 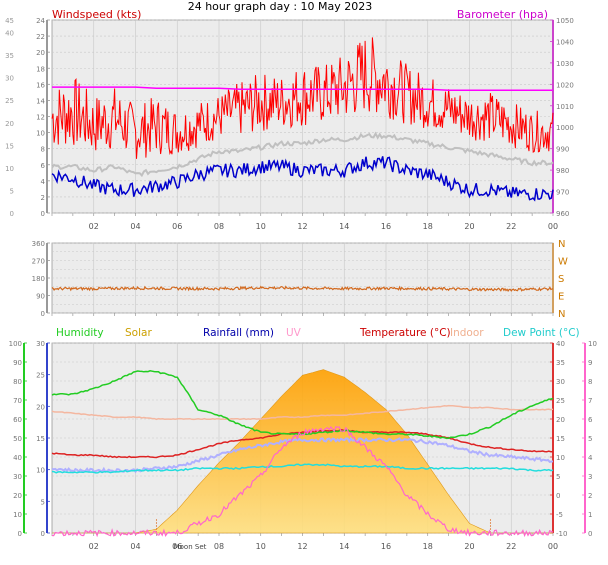 I want to click on wind-alt-tick-label: 10, so click(x=9, y=169).